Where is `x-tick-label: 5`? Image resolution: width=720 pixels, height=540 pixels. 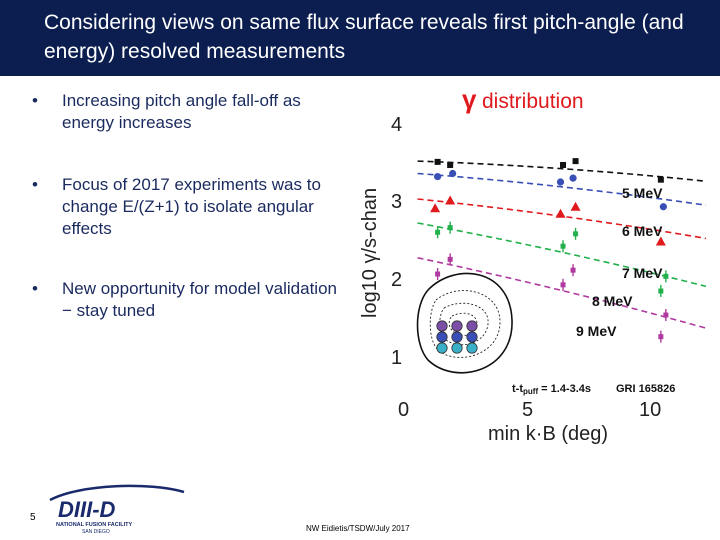
x-tick-label: 5 is located at coordinates (527, 410).